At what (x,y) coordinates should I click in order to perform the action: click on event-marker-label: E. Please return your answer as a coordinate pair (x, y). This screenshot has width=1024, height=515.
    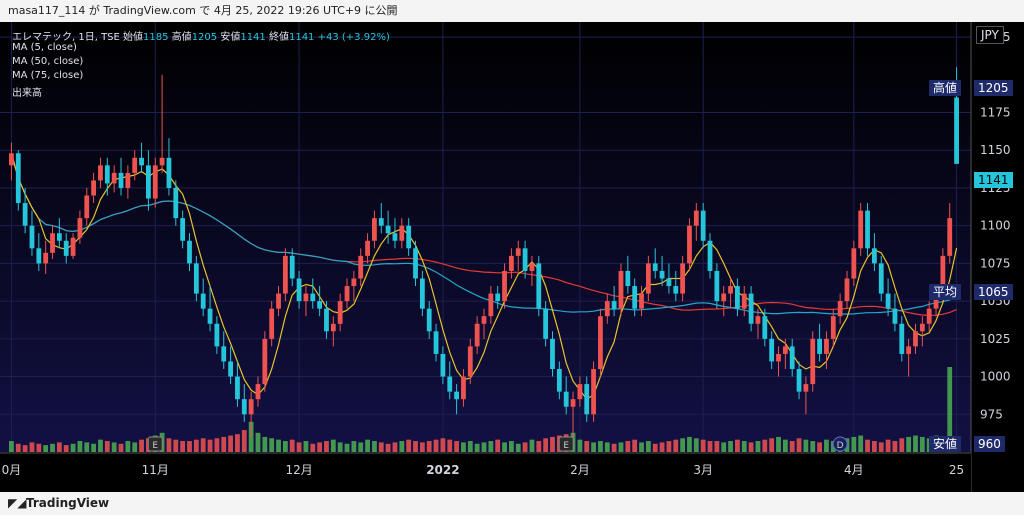
    Looking at the image, I should click on (155, 446).